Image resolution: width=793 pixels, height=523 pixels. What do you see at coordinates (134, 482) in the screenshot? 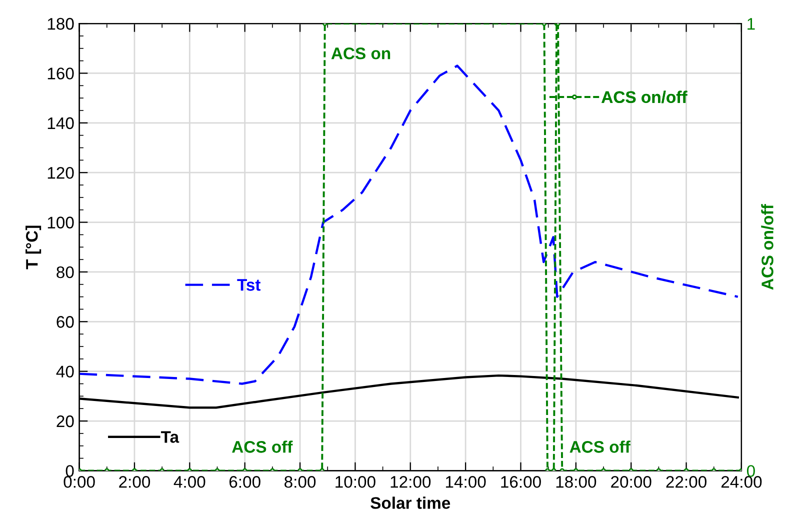
I see `x-tick-label: 2:00` at bounding box center [134, 482].